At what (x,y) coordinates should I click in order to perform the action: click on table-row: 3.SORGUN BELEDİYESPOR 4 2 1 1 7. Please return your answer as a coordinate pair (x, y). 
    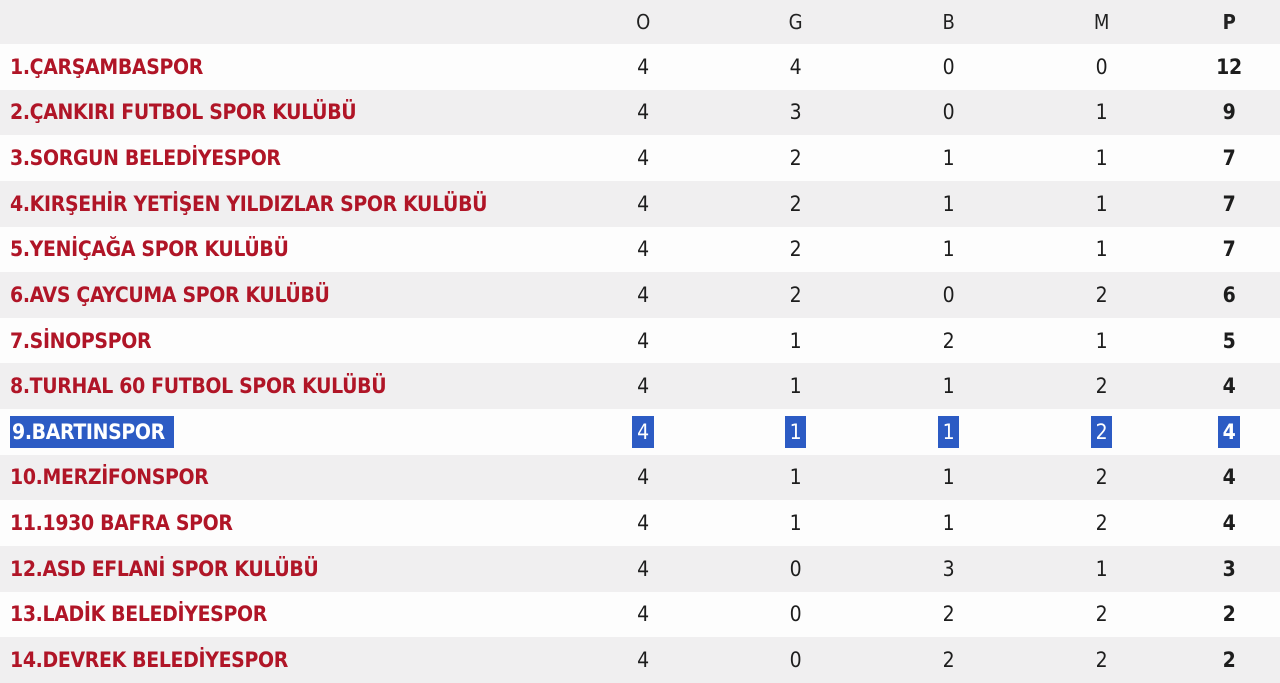
    Looking at the image, I should click on (640, 158).